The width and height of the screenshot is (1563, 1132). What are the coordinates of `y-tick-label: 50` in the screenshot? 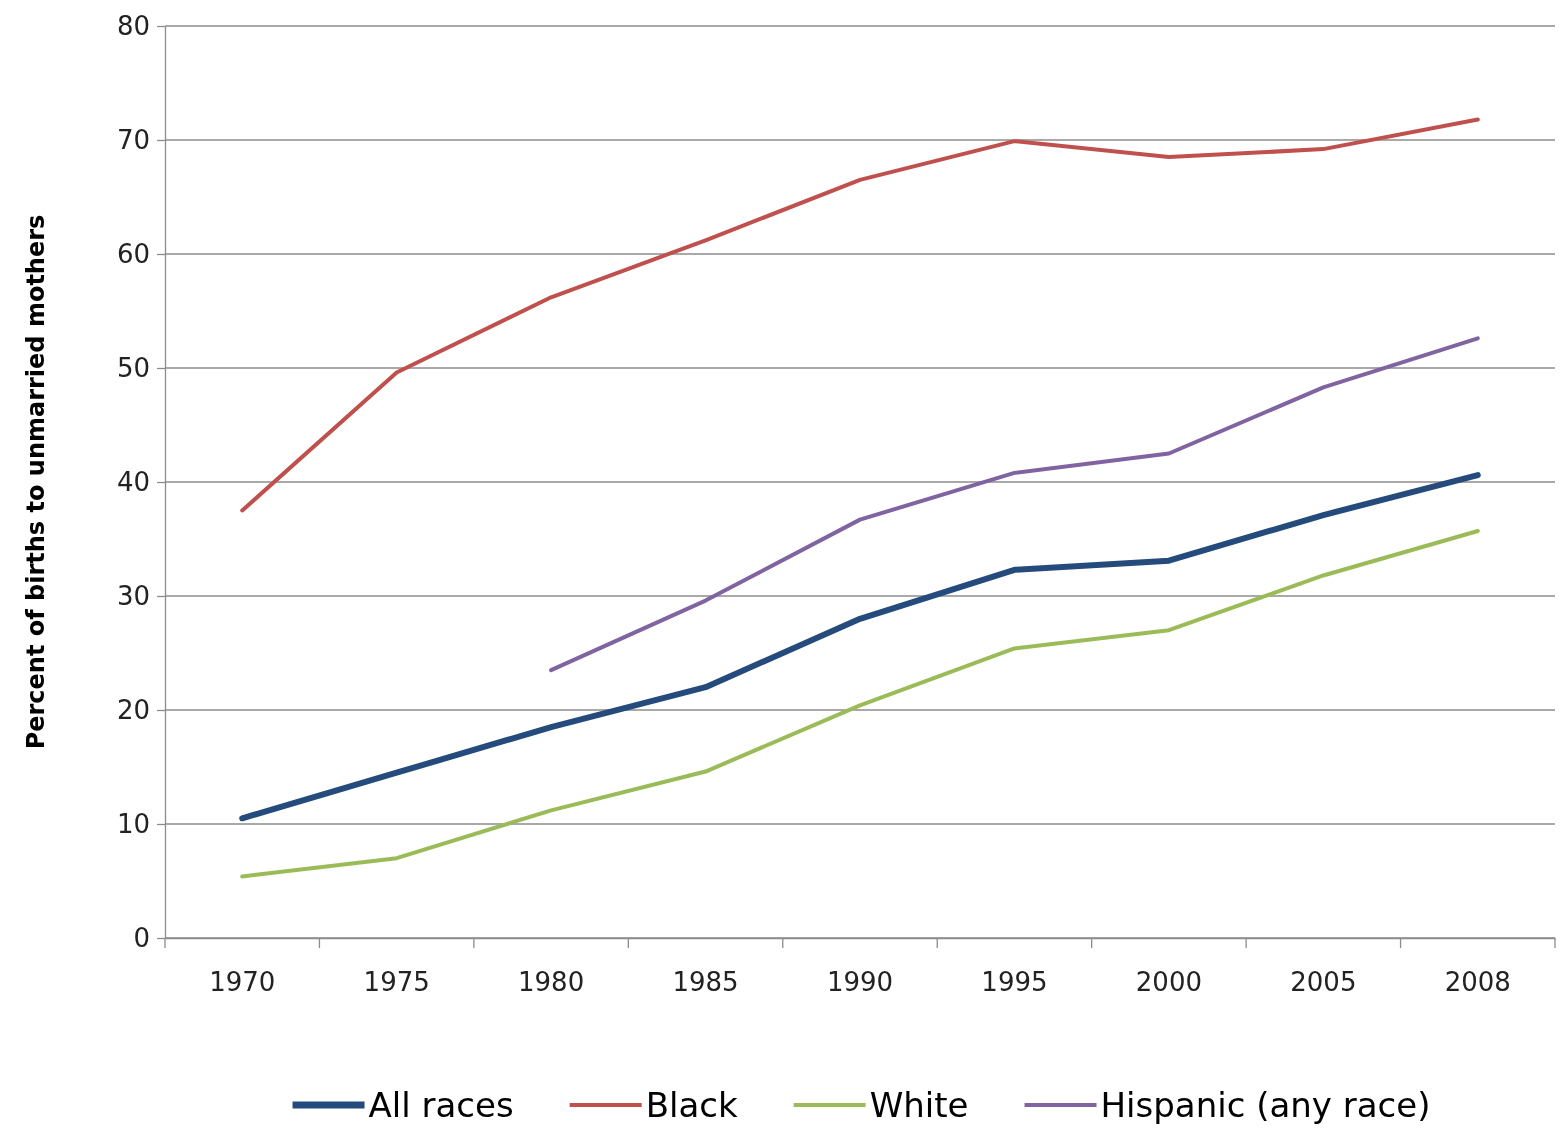 It's located at (133, 367).